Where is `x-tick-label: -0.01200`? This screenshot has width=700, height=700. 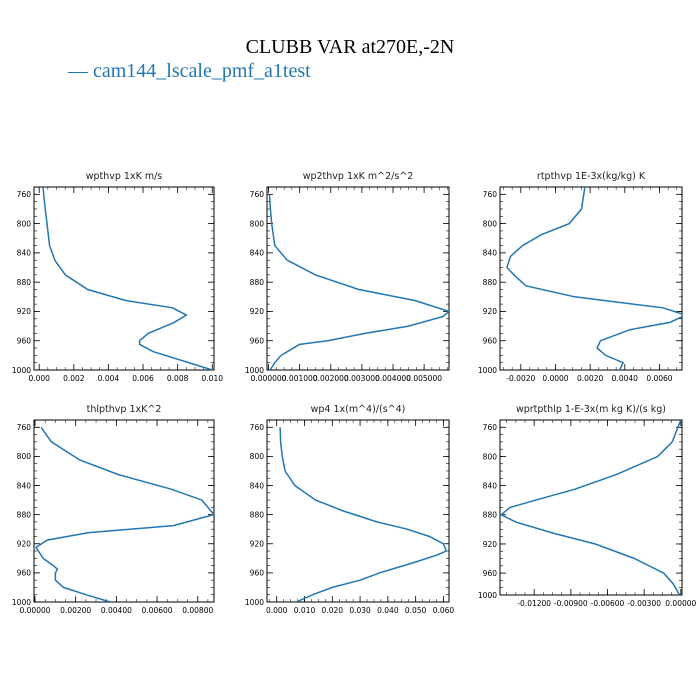
x-tick-label: -0.01200 is located at coordinates (534, 603).